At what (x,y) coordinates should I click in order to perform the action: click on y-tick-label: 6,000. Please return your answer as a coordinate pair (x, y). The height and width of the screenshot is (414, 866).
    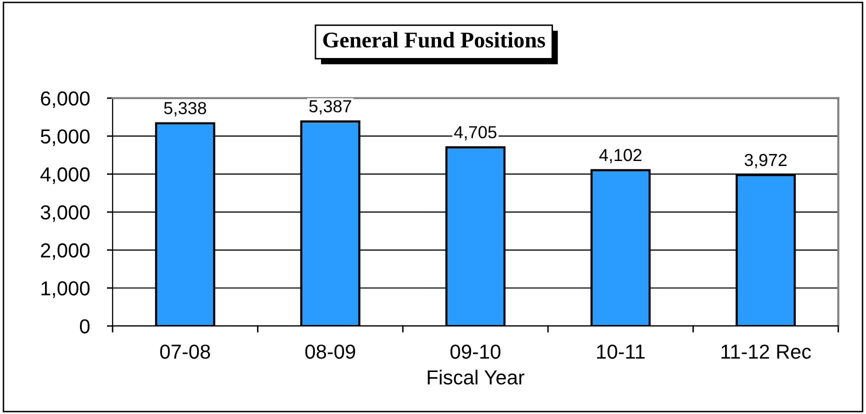
    Looking at the image, I should click on (65, 99).